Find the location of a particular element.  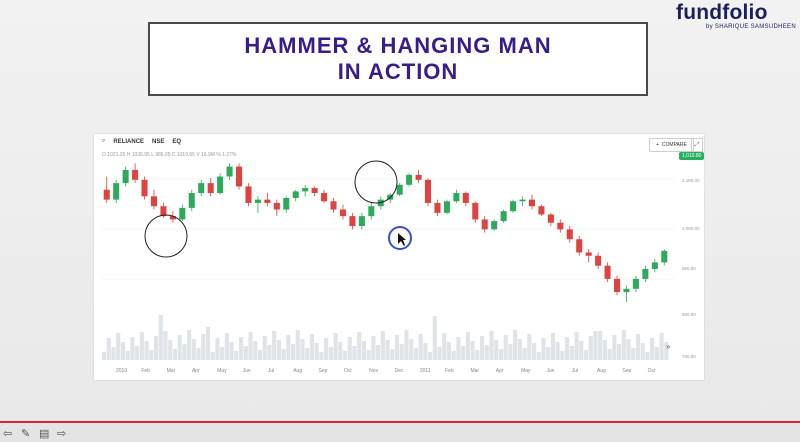

exchange-label-nse: NSE is located at coordinates (158, 141).